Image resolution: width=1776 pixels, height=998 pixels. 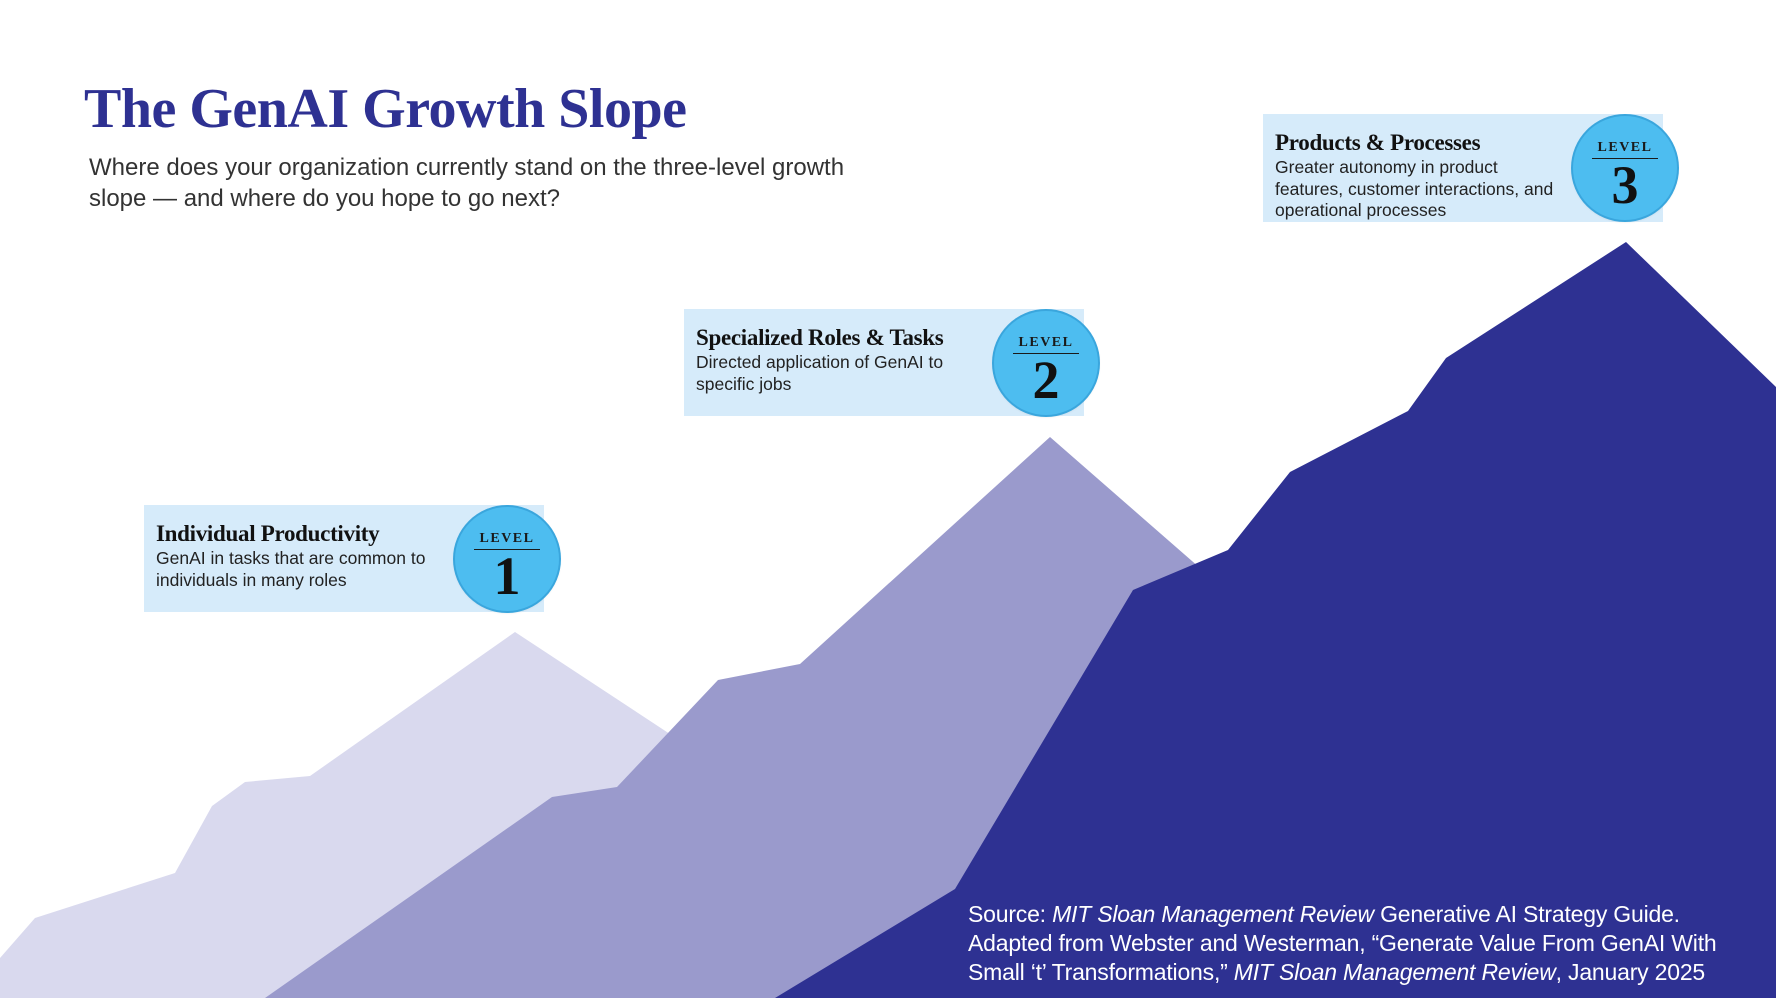 I want to click on level-2-badge: LEVEL 2, so click(x=1046, y=363).